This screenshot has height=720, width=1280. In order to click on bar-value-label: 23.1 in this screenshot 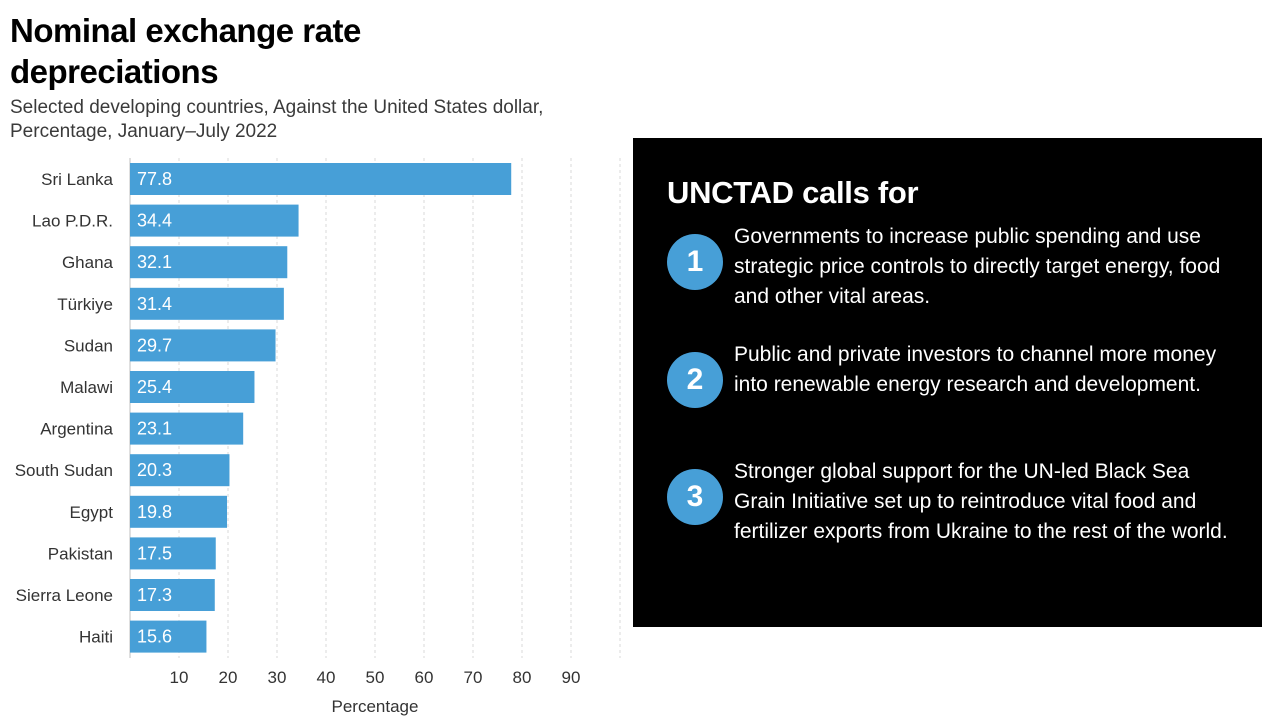, I will do `click(154, 429)`.